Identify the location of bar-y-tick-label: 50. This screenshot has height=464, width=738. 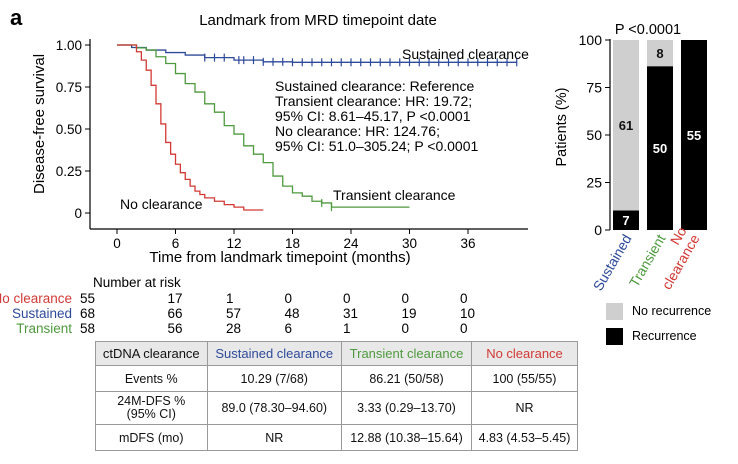
(594, 135).